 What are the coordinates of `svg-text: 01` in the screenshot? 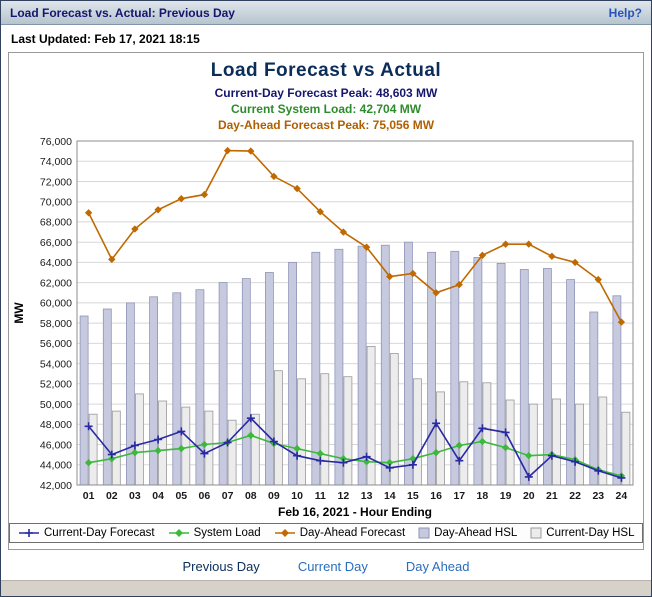 It's located at (89, 496).